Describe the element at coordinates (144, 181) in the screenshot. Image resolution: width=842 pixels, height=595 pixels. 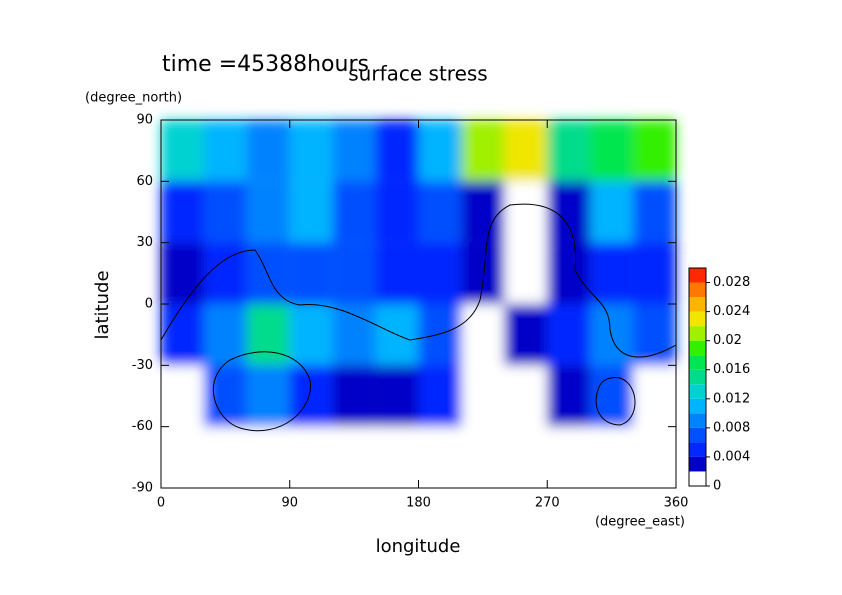
I see `y-tick-label: 60` at that location.